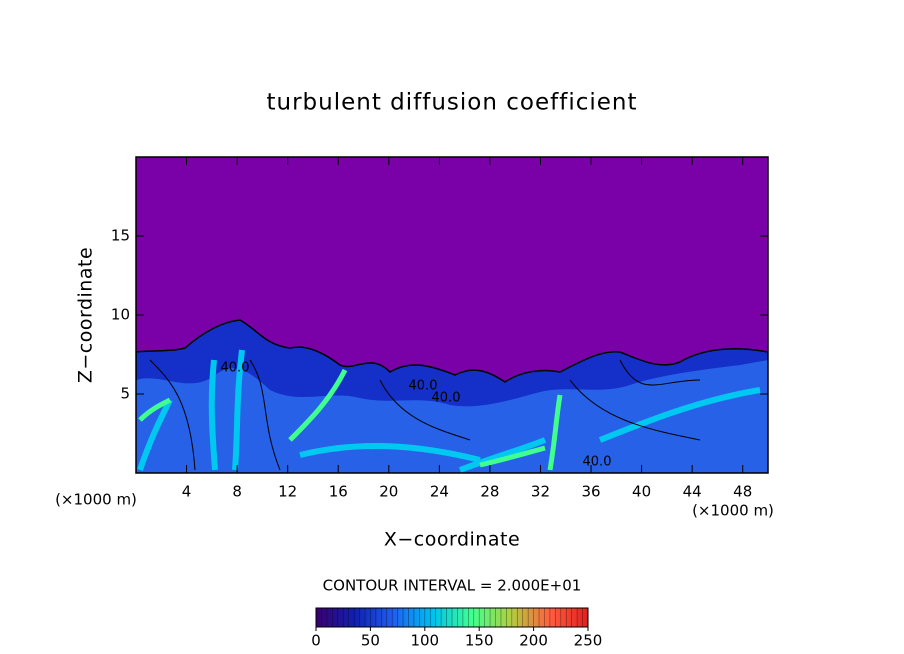 Image resolution: width=904 pixels, height=654 pixels. What do you see at coordinates (187, 492) in the screenshot?
I see `x-tick-label: 4` at bounding box center [187, 492].